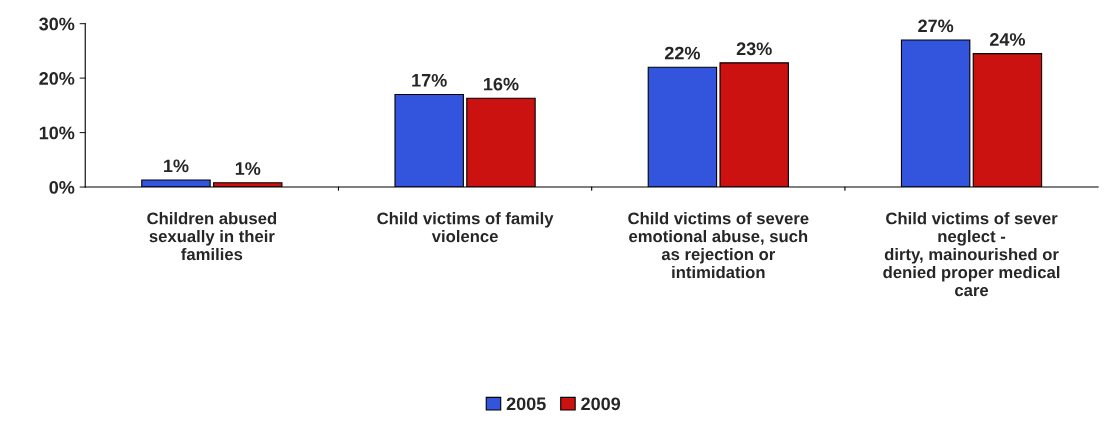  I want to click on x-tick-label: Child victims of sever neglect - dirty, mainourished or denied proper medical care, so click(971, 254).